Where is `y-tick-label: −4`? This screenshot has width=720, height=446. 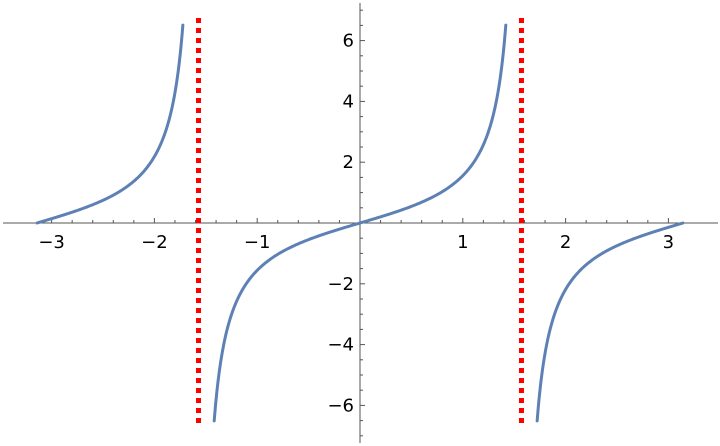
y-tick-label: −4 is located at coordinates (340, 345).